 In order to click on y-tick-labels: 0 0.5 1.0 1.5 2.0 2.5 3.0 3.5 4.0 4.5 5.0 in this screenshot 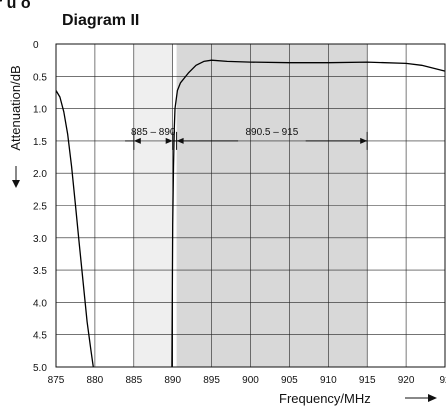, I will do `click(40, 207)`.